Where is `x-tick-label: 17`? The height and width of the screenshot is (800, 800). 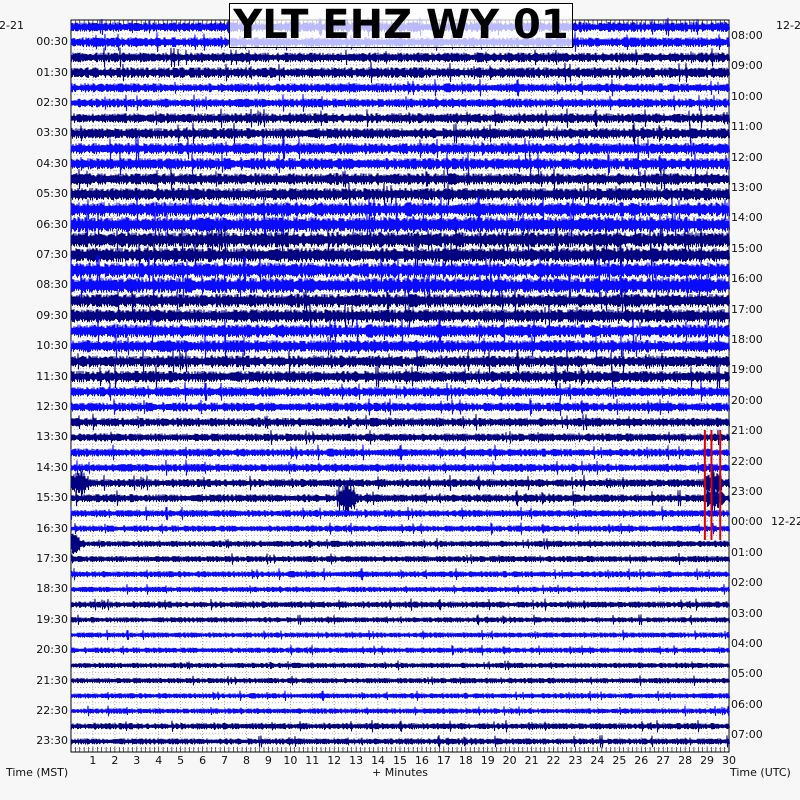
x-tick-label: 17 is located at coordinates (443, 760).